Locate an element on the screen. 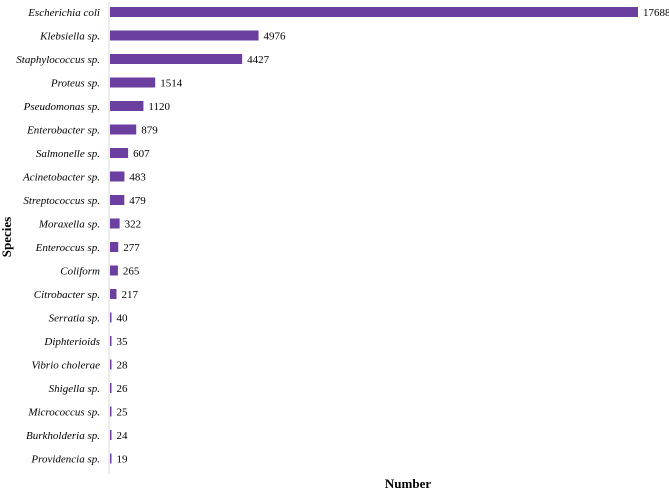 This screenshot has width=669, height=489. value-label: 277 is located at coordinates (131, 248).